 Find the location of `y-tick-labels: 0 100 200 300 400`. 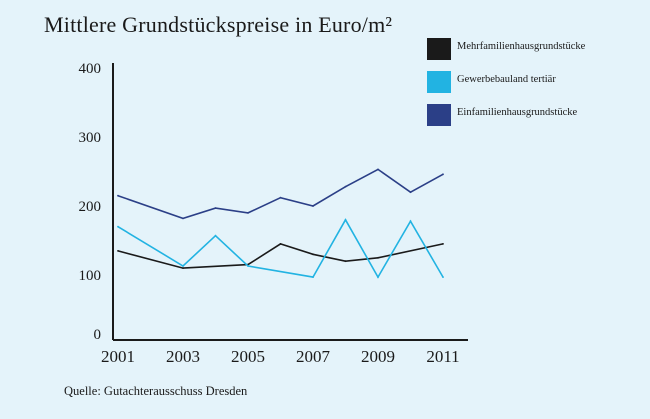

y-tick-labels: 0 100 200 300 400 is located at coordinates (90, 202).